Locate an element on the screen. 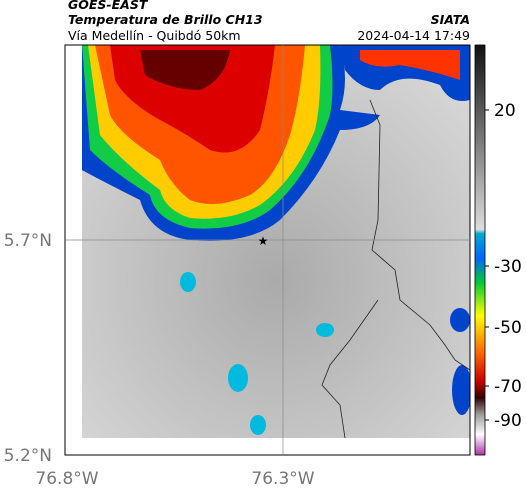  lon-label: 76.3°W is located at coordinates (282, 479).